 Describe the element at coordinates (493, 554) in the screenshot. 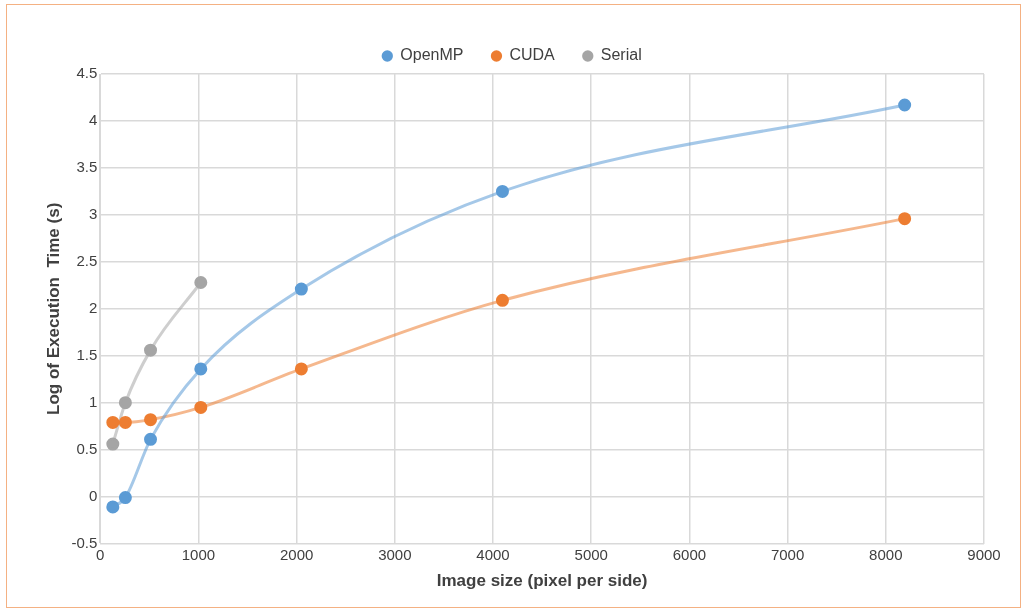

I see `x-tick-label: 4000` at that location.